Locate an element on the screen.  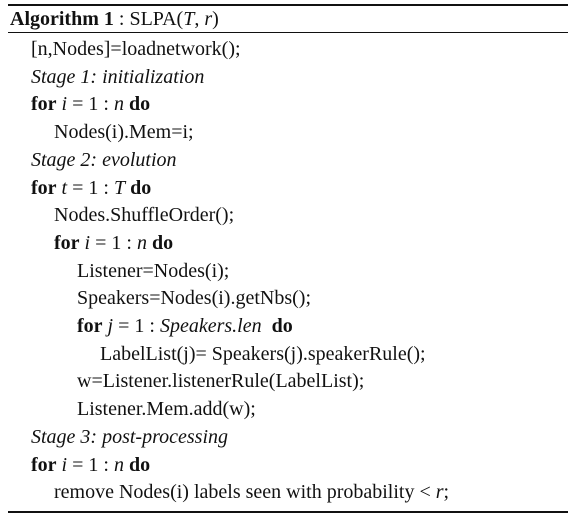
pseudocode-line: [n,Nodes]=loadnetwork(); is located at coordinates (136, 49).